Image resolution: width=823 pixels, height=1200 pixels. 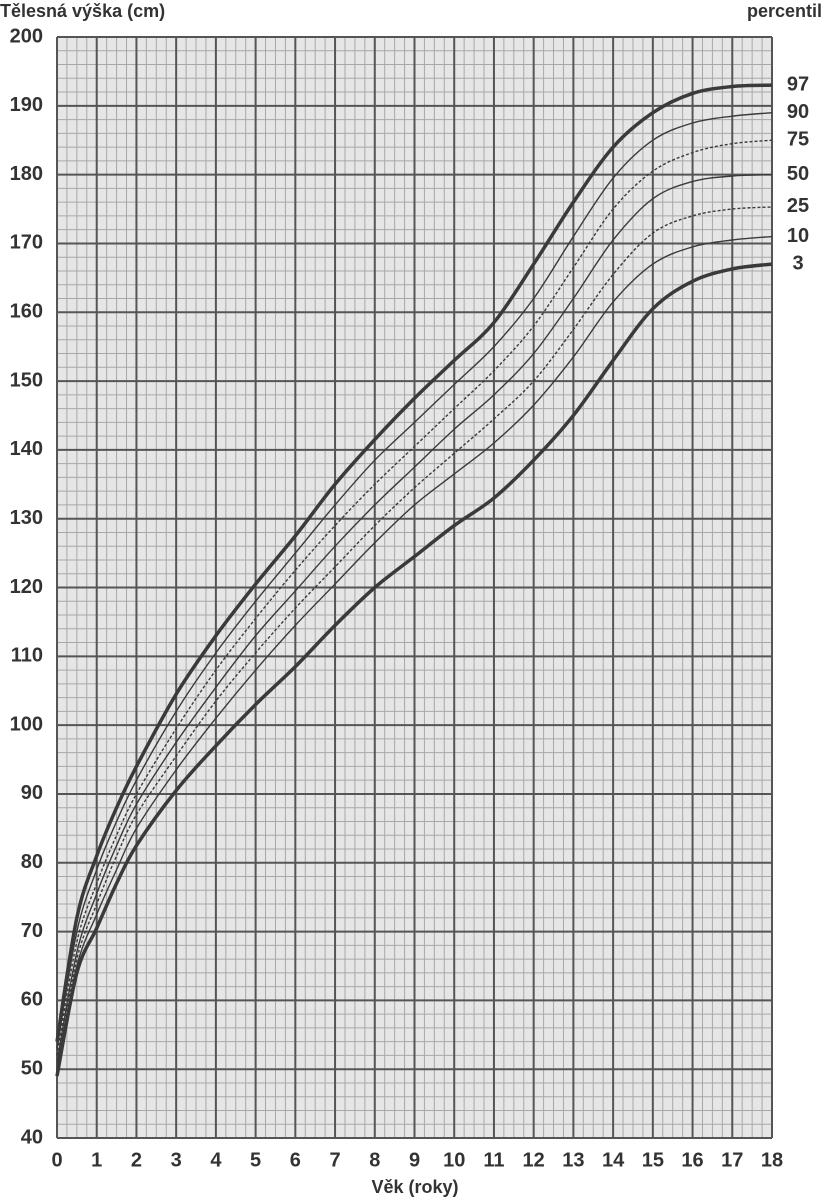 What do you see at coordinates (26, 724) in the screenshot?
I see `y-tick-label: 100` at bounding box center [26, 724].